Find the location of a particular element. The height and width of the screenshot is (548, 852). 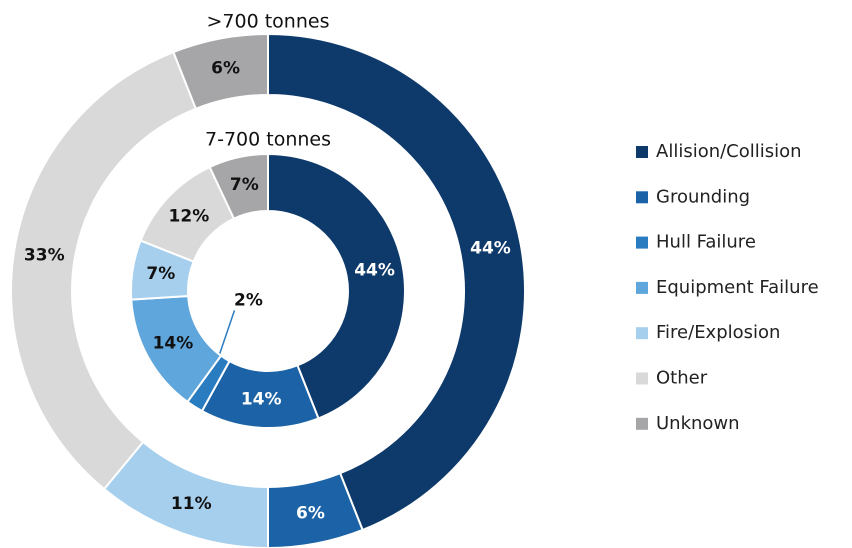

slice-label: 2% is located at coordinates (248, 300).